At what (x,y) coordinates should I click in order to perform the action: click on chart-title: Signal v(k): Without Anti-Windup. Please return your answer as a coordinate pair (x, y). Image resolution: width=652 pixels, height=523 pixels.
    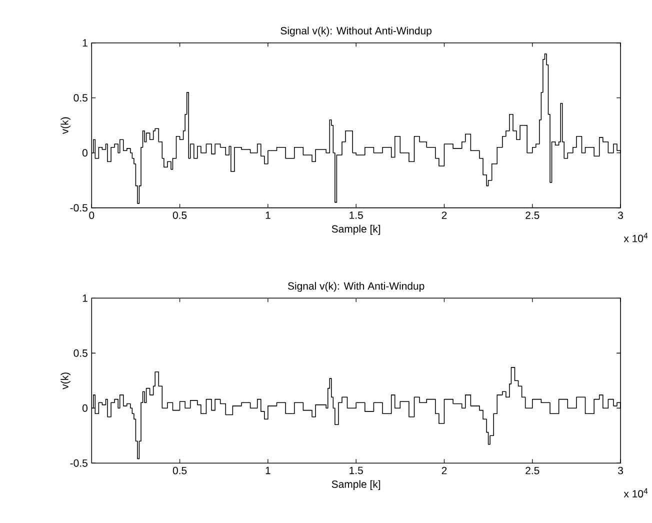
    Looking at the image, I should click on (356, 31).